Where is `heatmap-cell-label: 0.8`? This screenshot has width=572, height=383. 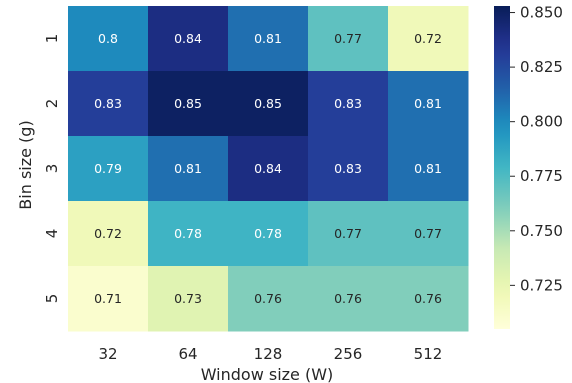
heatmap-cell-label: 0.8 is located at coordinates (108, 38).